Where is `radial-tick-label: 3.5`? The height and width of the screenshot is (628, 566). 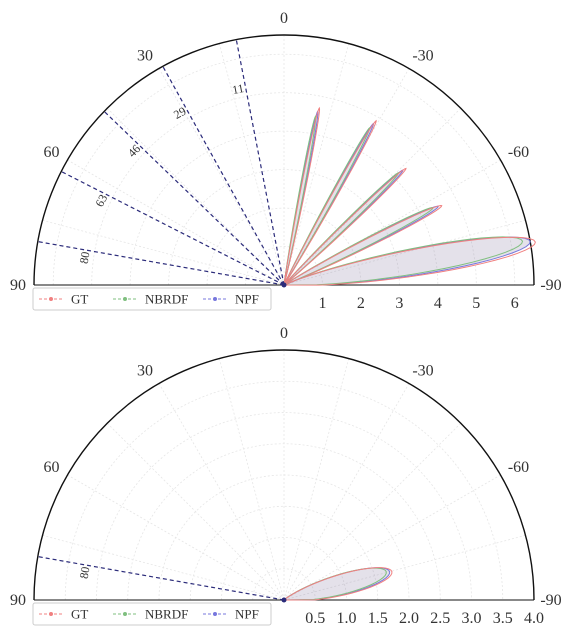
radial-tick-label: 3.5 is located at coordinates (503, 618).